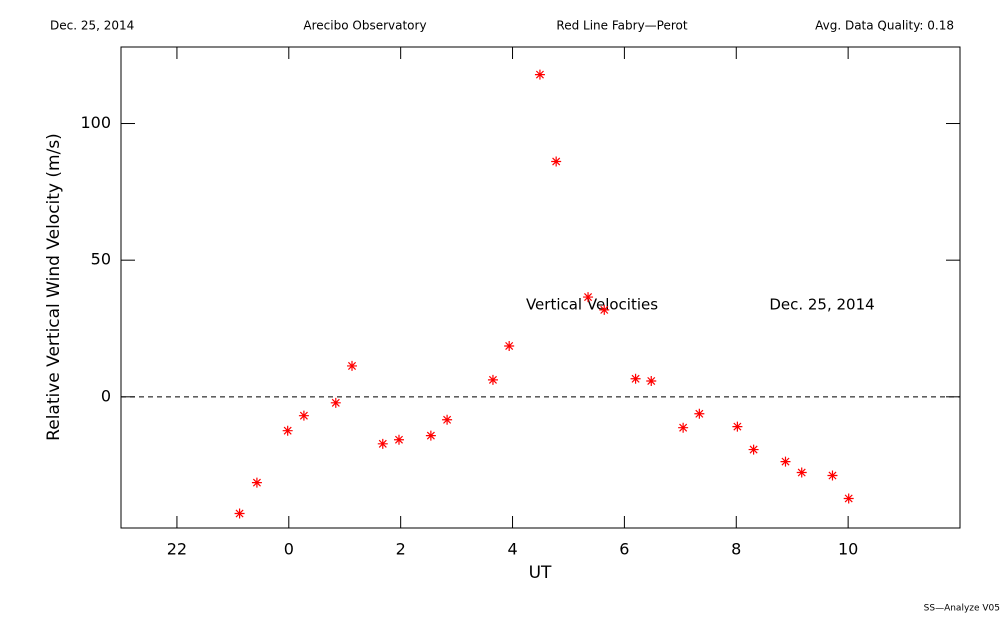  I want to click on annotation: Dec. 25, 2014, so click(821, 305).